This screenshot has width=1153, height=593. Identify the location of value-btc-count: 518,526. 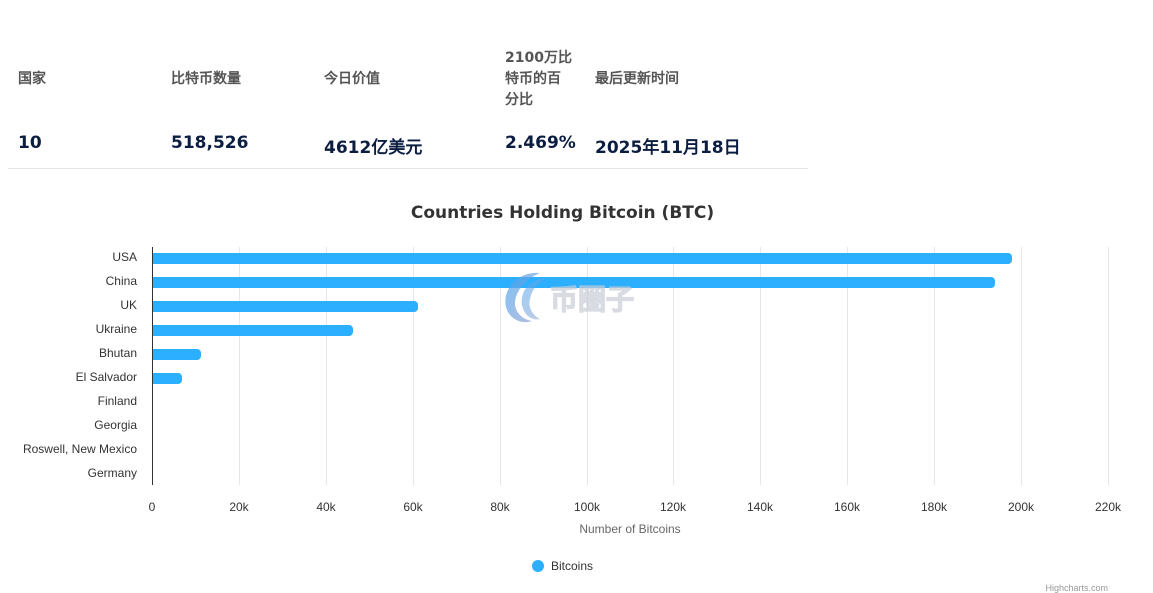
(210, 143).